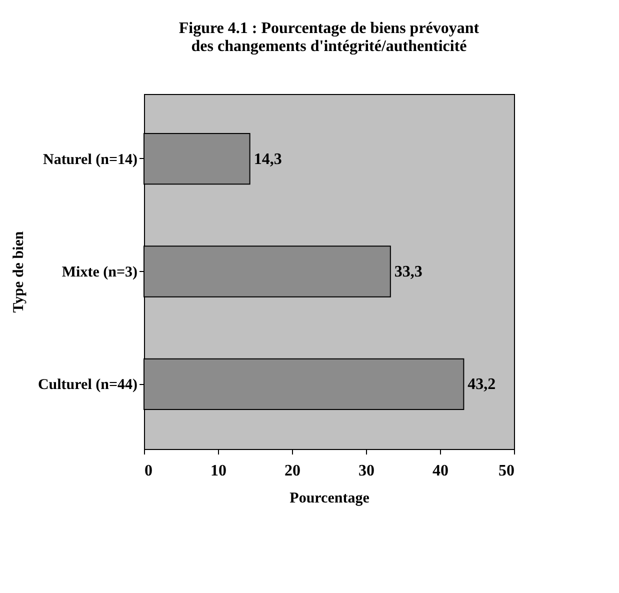 Image resolution: width=619 pixels, height=593 pixels. What do you see at coordinates (408, 272) in the screenshot?
I see `data-label: 33,3` at bounding box center [408, 272].